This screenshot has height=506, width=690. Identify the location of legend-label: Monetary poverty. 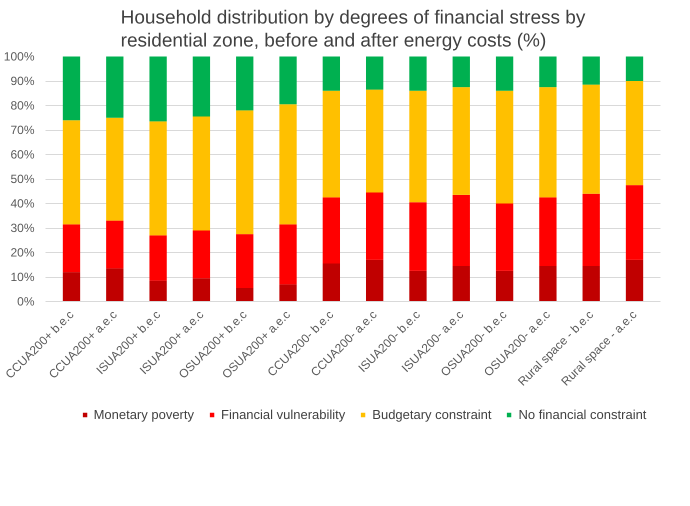
(144, 414).